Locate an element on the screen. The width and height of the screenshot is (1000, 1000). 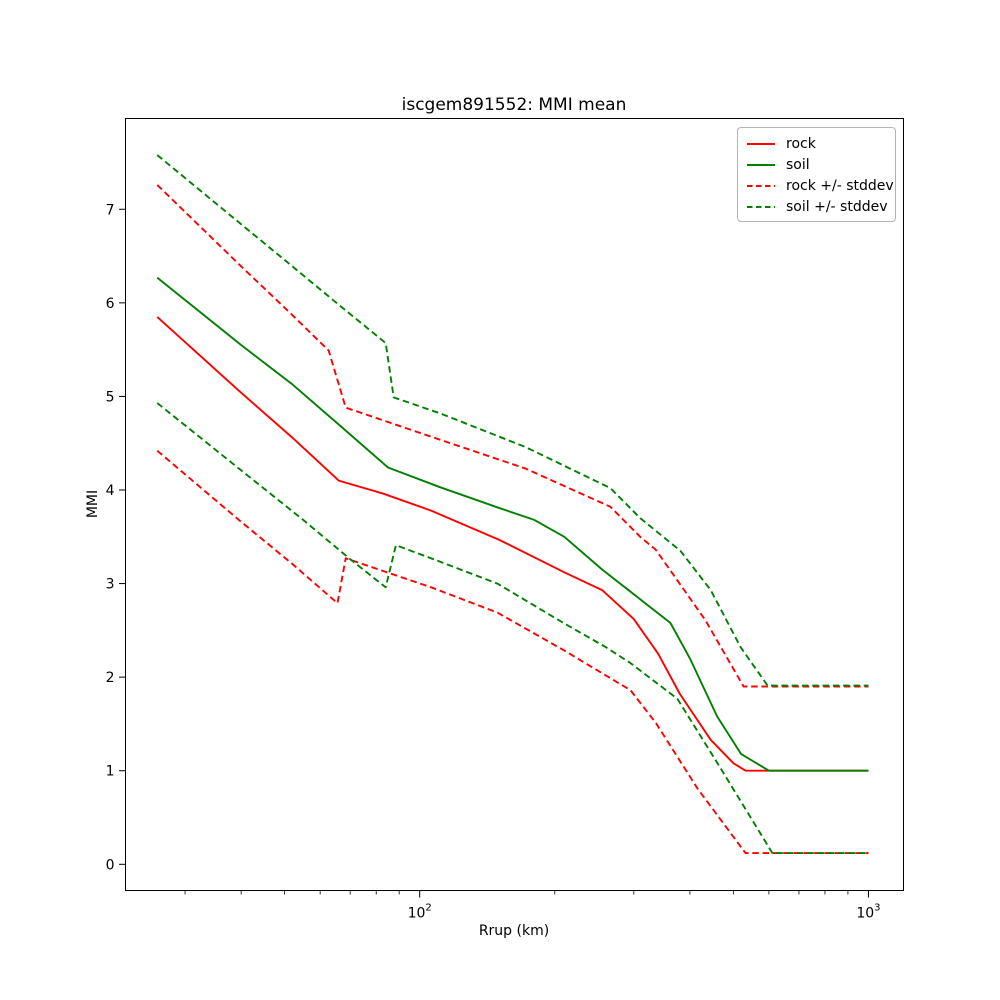
chart-title: iscgem891552: MMI mean is located at coordinates (514, 105).